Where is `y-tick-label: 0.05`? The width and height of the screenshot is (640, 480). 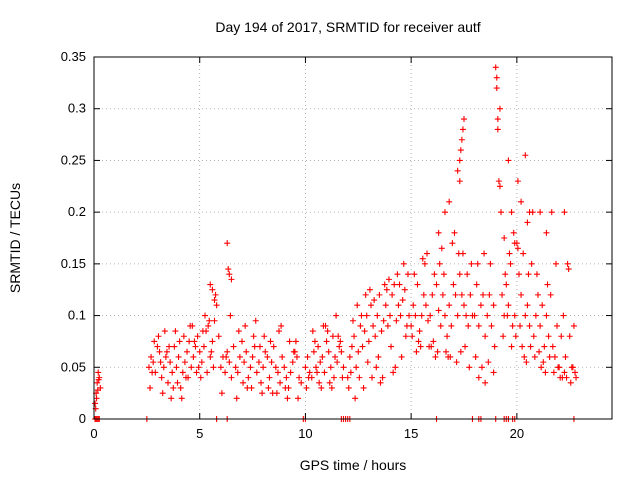 y-tick-label: 0.05 is located at coordinates (73, 366).